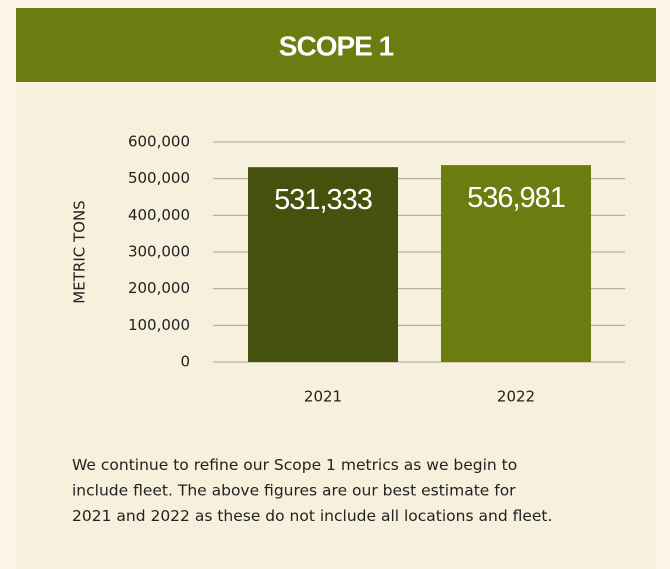 The height and width of the screenshot is (569, 670). I want to click on y-tick-label: 0, so click(185, 362).